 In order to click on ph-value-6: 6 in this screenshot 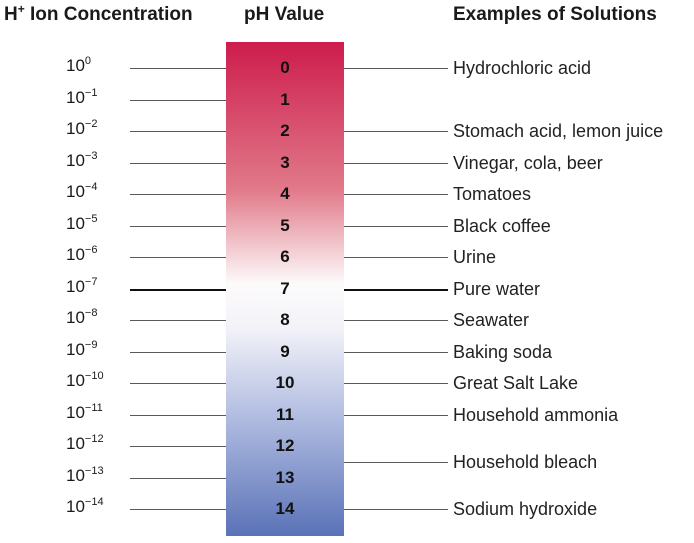, I will do `click(285, 256)`.